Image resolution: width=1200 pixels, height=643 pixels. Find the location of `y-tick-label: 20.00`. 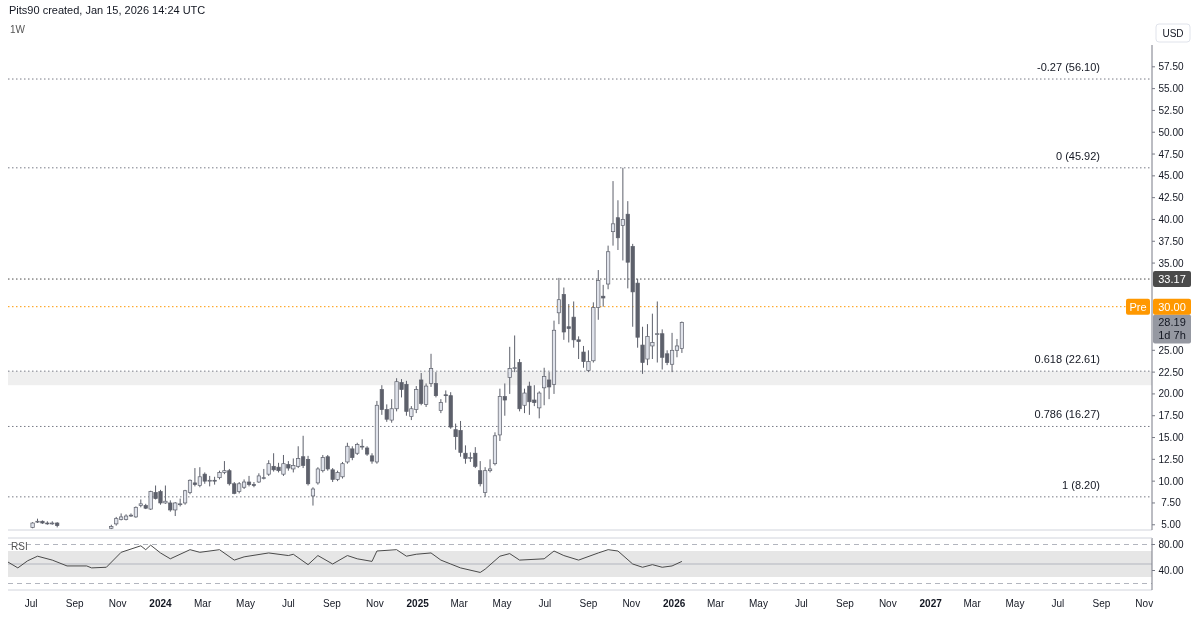

y-tick-label: 20.00 is located at coordinates (1171, 394).